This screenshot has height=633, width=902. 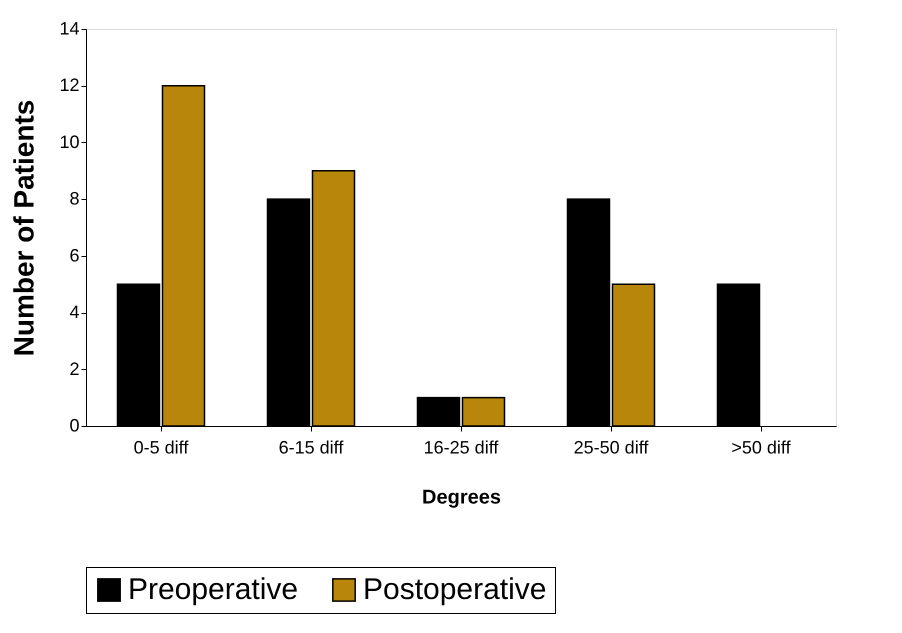 I want to click on y-tick-label: 6, so click(x=74, y=255).